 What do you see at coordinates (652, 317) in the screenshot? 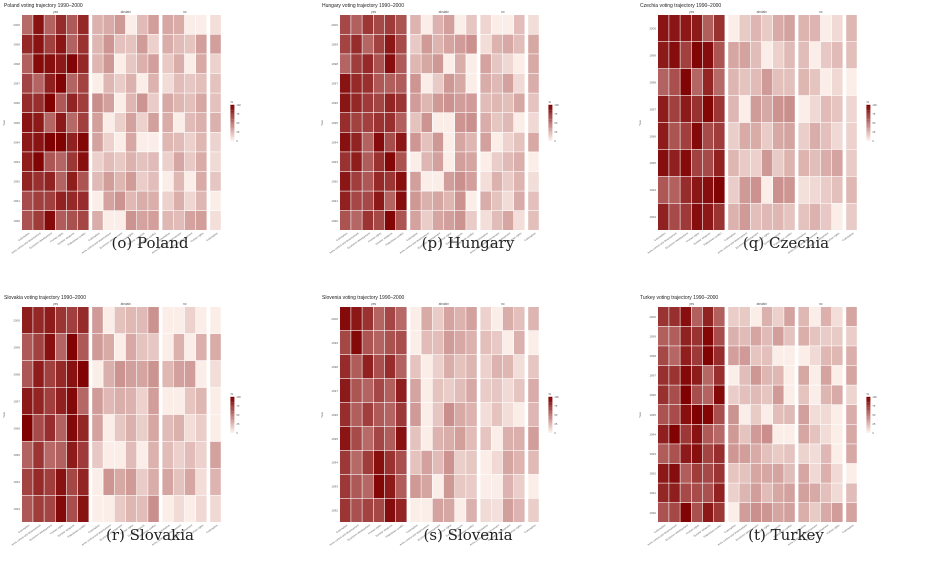
I see `y-tick-label: 2000` at bounding box center [652, 317].